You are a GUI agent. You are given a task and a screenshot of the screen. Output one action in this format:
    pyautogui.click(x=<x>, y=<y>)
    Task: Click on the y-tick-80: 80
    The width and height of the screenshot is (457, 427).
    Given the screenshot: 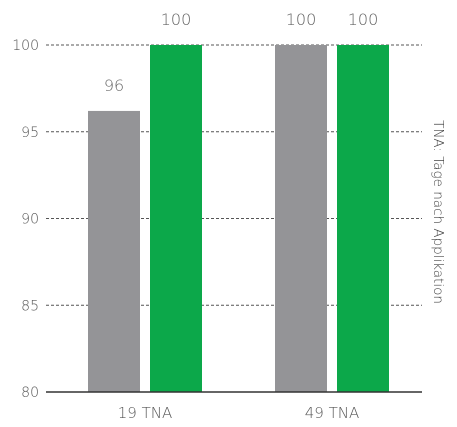 What is the action you would take?
    pyautogui.click(x=30, y=393)
    